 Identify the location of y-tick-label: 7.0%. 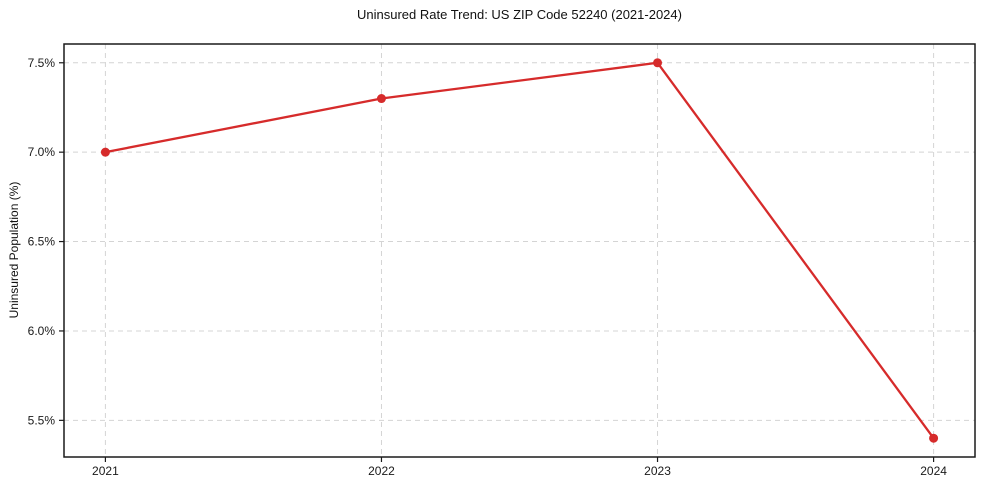
(42, 152).